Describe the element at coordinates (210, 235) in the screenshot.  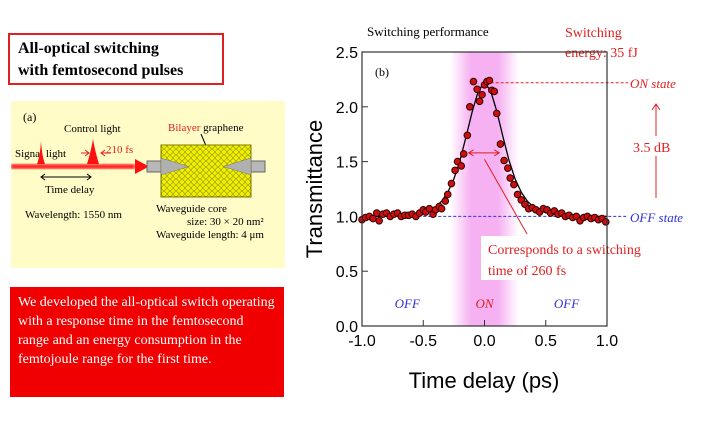
I see `length-label: Waveguide length: 4 μm` at that location.